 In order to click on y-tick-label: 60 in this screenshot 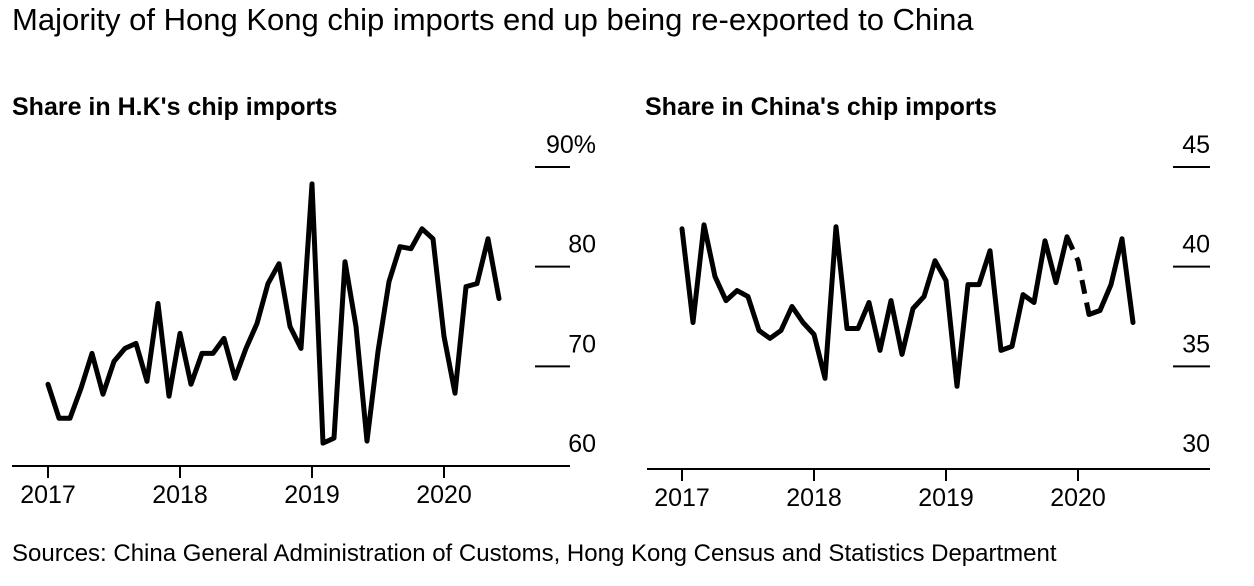, I will do `click(582, 444)`.